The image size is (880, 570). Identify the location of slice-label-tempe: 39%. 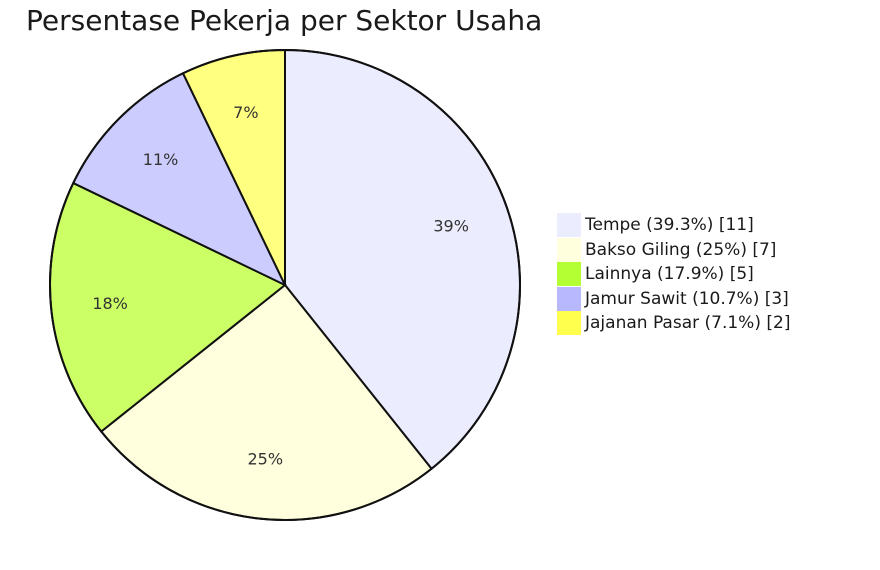
(451, 225).